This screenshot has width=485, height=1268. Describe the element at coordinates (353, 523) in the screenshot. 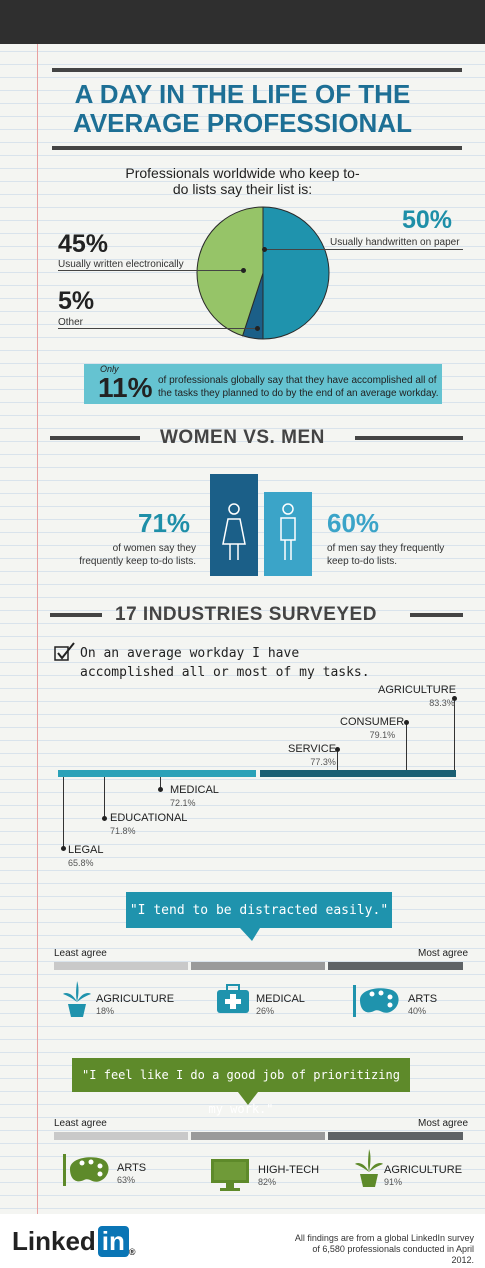

I see `men-pct: 60%` at that location.